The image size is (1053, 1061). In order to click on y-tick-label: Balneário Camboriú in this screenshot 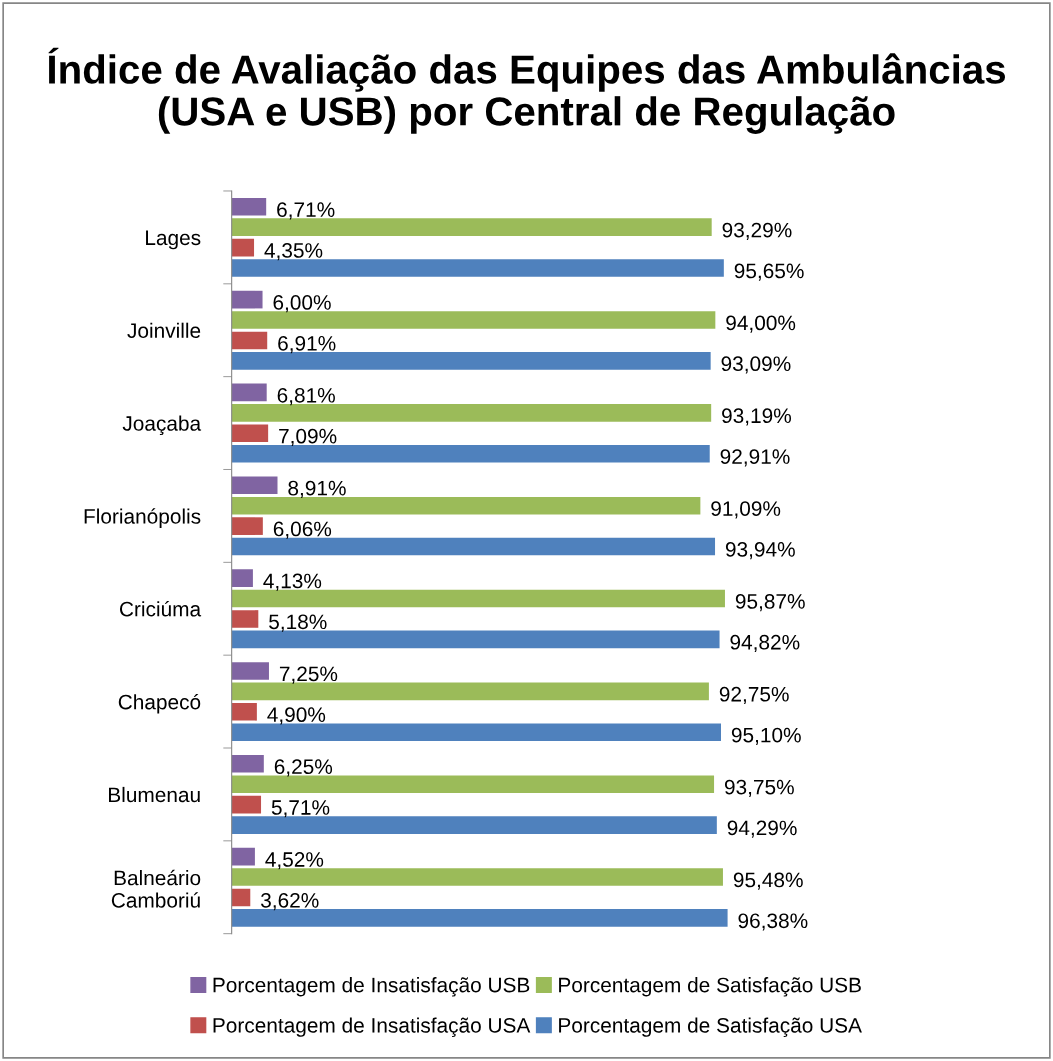, I will do `click(156, 888)`.